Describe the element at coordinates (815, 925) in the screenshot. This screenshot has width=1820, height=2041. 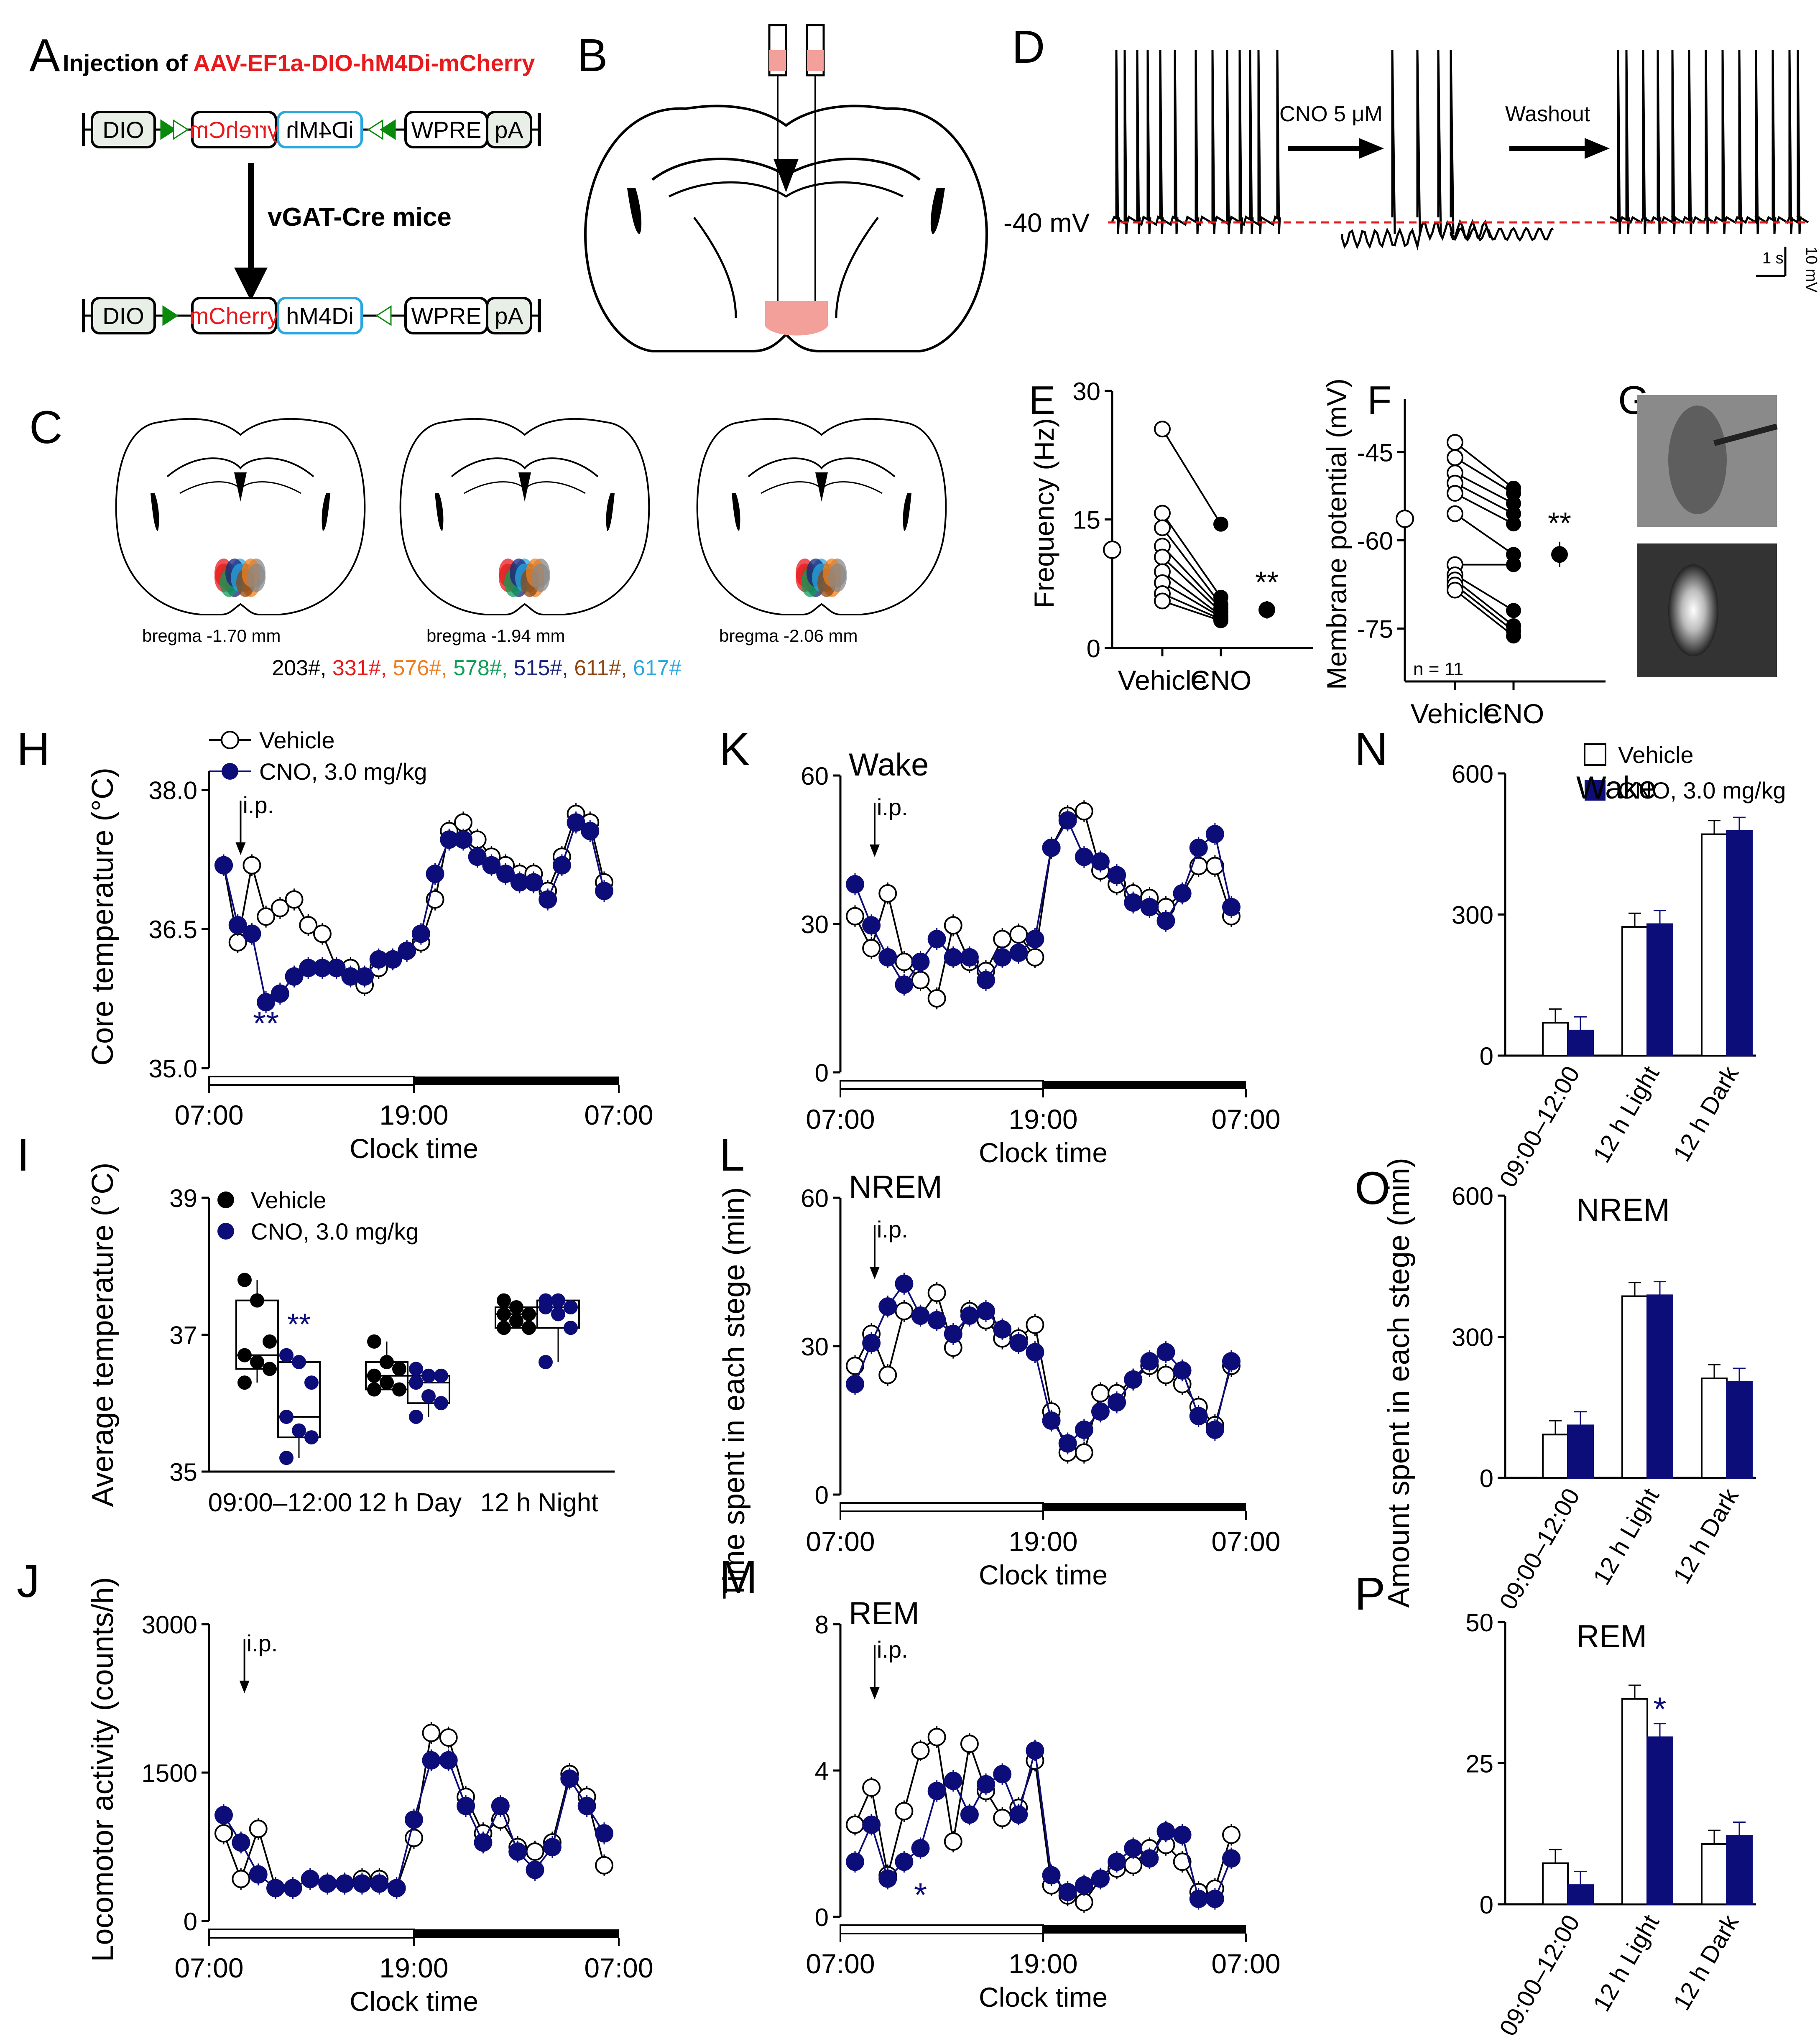
I see `y-tick-label: 30` at that location.